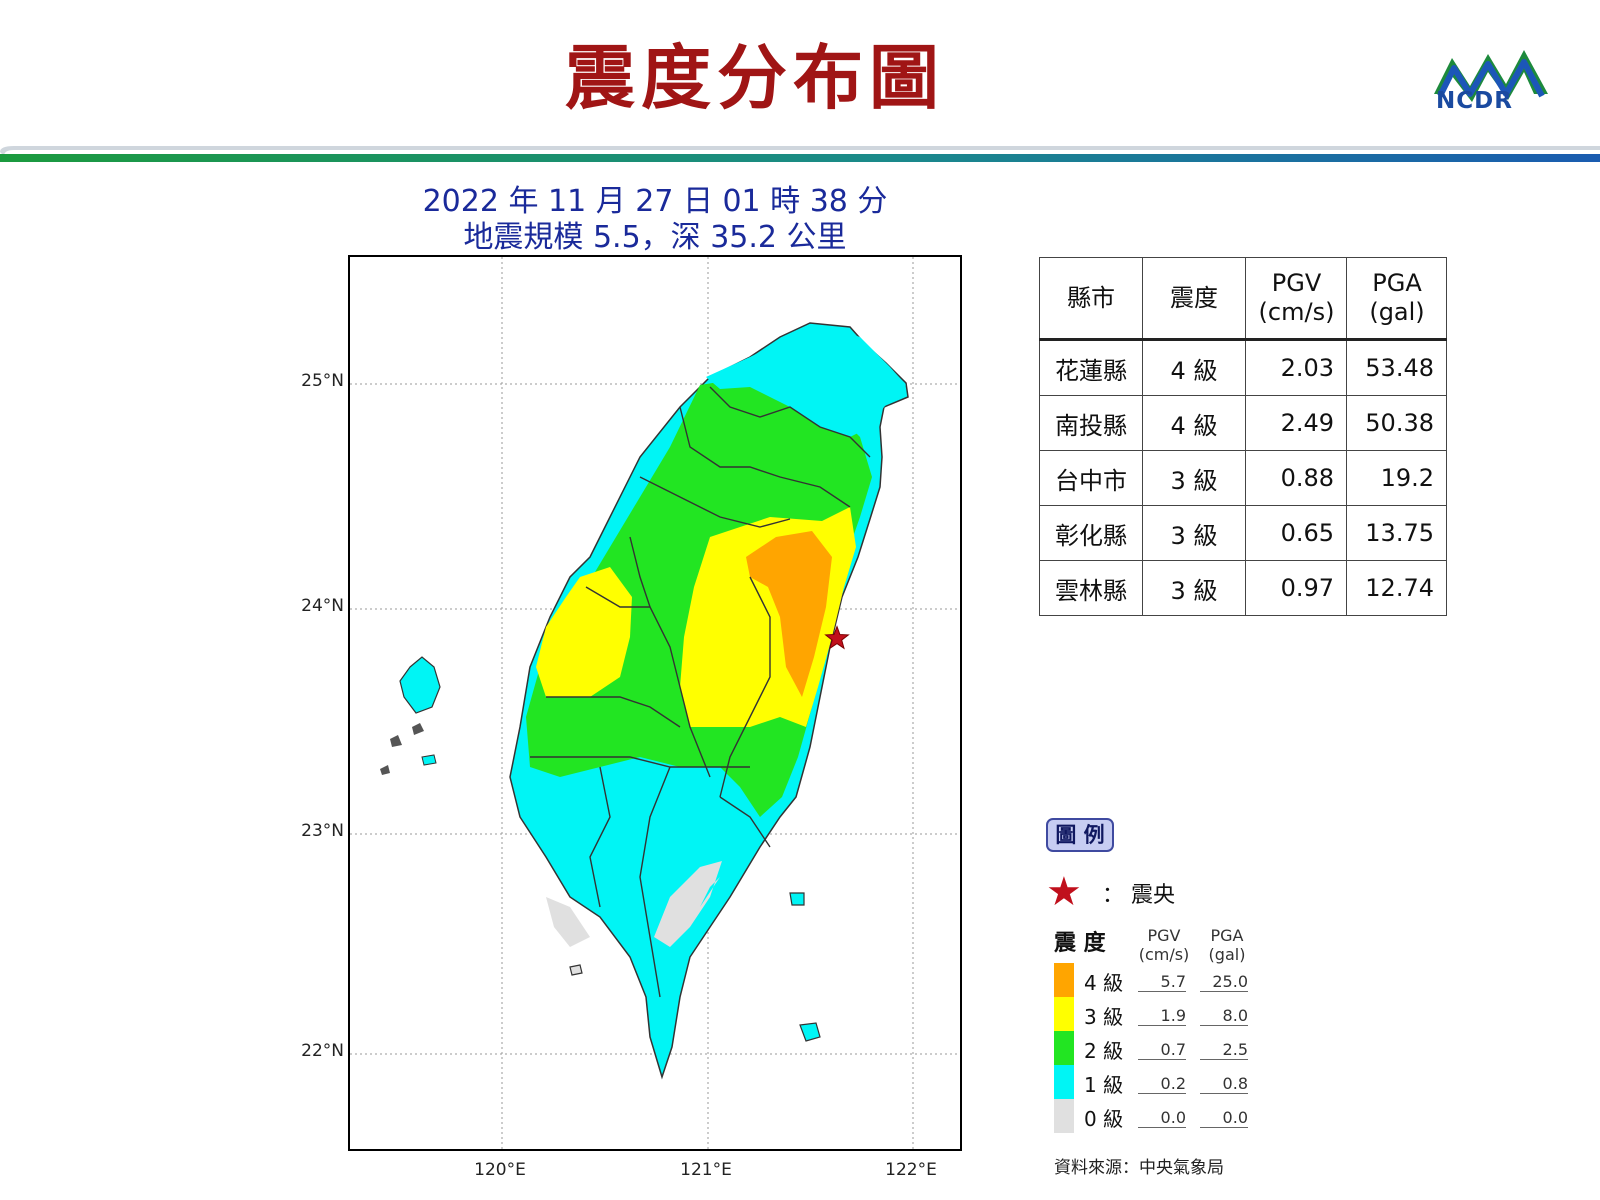 Image resolution: width=1600 pixels, height=1200 pixels. Describe the element at coordinates (1164, 955) in the screenshot. I see `legend-pgv-header-2: (cm/s)` at that location.